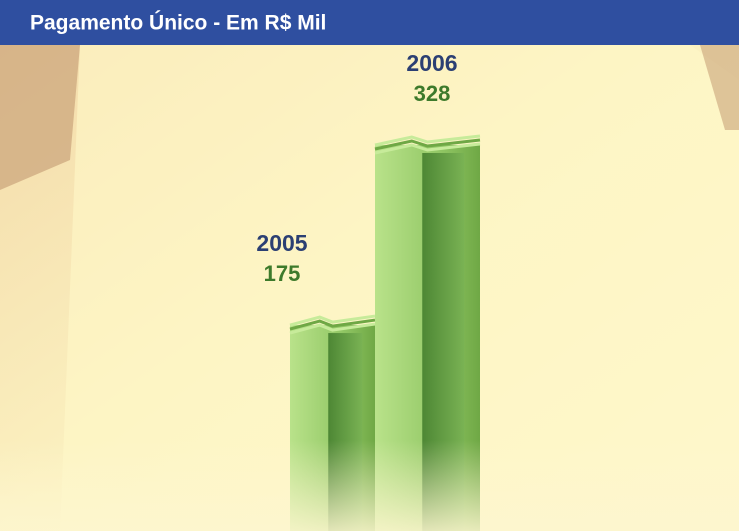 This screenshot has width=739, height=531. What do you see at coordinates (369, 22) in the screenshot?
I see `title-bar` at bounding box center [369, 22].